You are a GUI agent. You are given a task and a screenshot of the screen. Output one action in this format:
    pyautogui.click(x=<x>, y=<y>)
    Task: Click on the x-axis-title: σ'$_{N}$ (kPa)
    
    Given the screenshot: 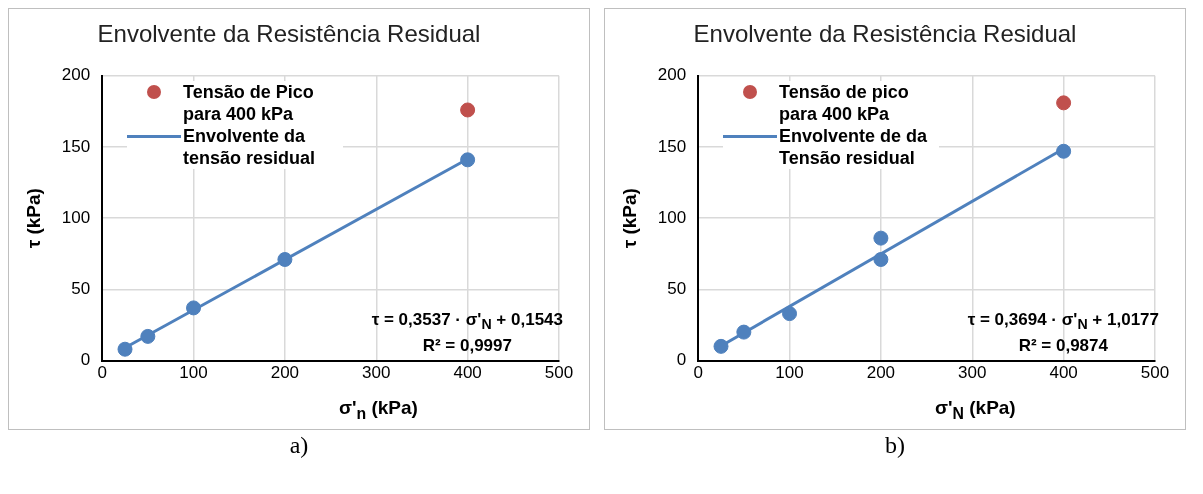 What is the action you would take?
    pyautogui.click(x=975, y=410)
    